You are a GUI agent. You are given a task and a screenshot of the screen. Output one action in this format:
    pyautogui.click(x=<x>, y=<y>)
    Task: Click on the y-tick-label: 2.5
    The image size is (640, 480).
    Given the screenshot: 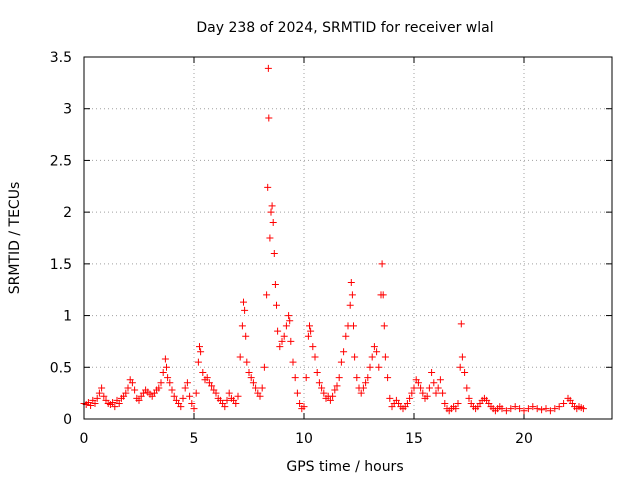 What is the action you would take?
    pyautogui.click(x=61, y=161)
    